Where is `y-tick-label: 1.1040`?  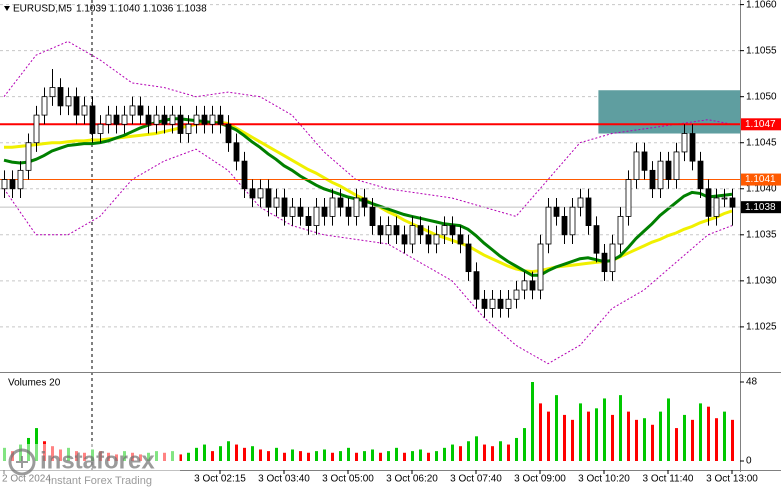
y-tick-label: 1.1040 is located at coordinates (761, 188).